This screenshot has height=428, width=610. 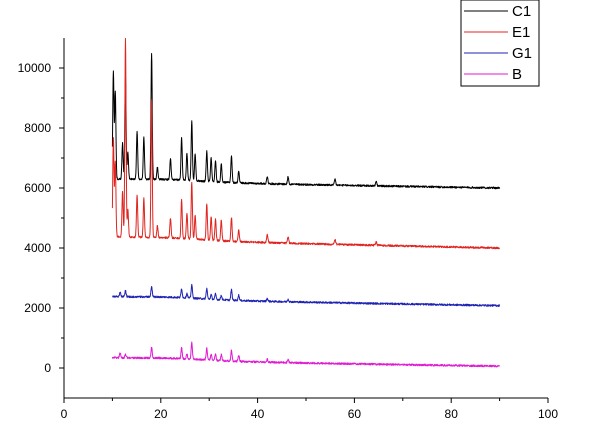 I want to click on series-line-g1, so click(x=306, y=295).